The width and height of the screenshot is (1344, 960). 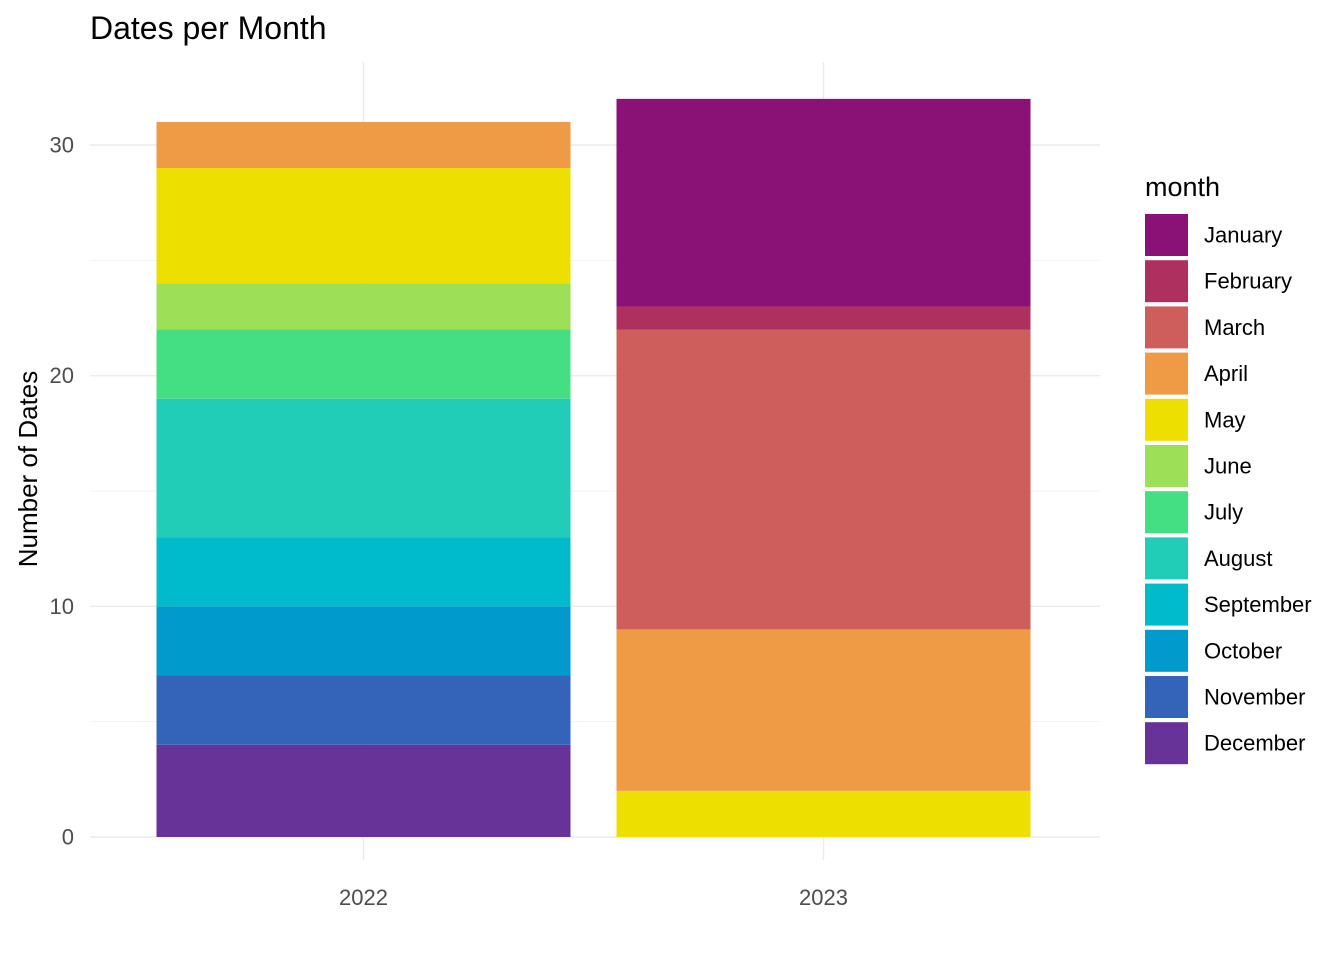 I want to click on legend-key-october, so click(x=1166, y=650).